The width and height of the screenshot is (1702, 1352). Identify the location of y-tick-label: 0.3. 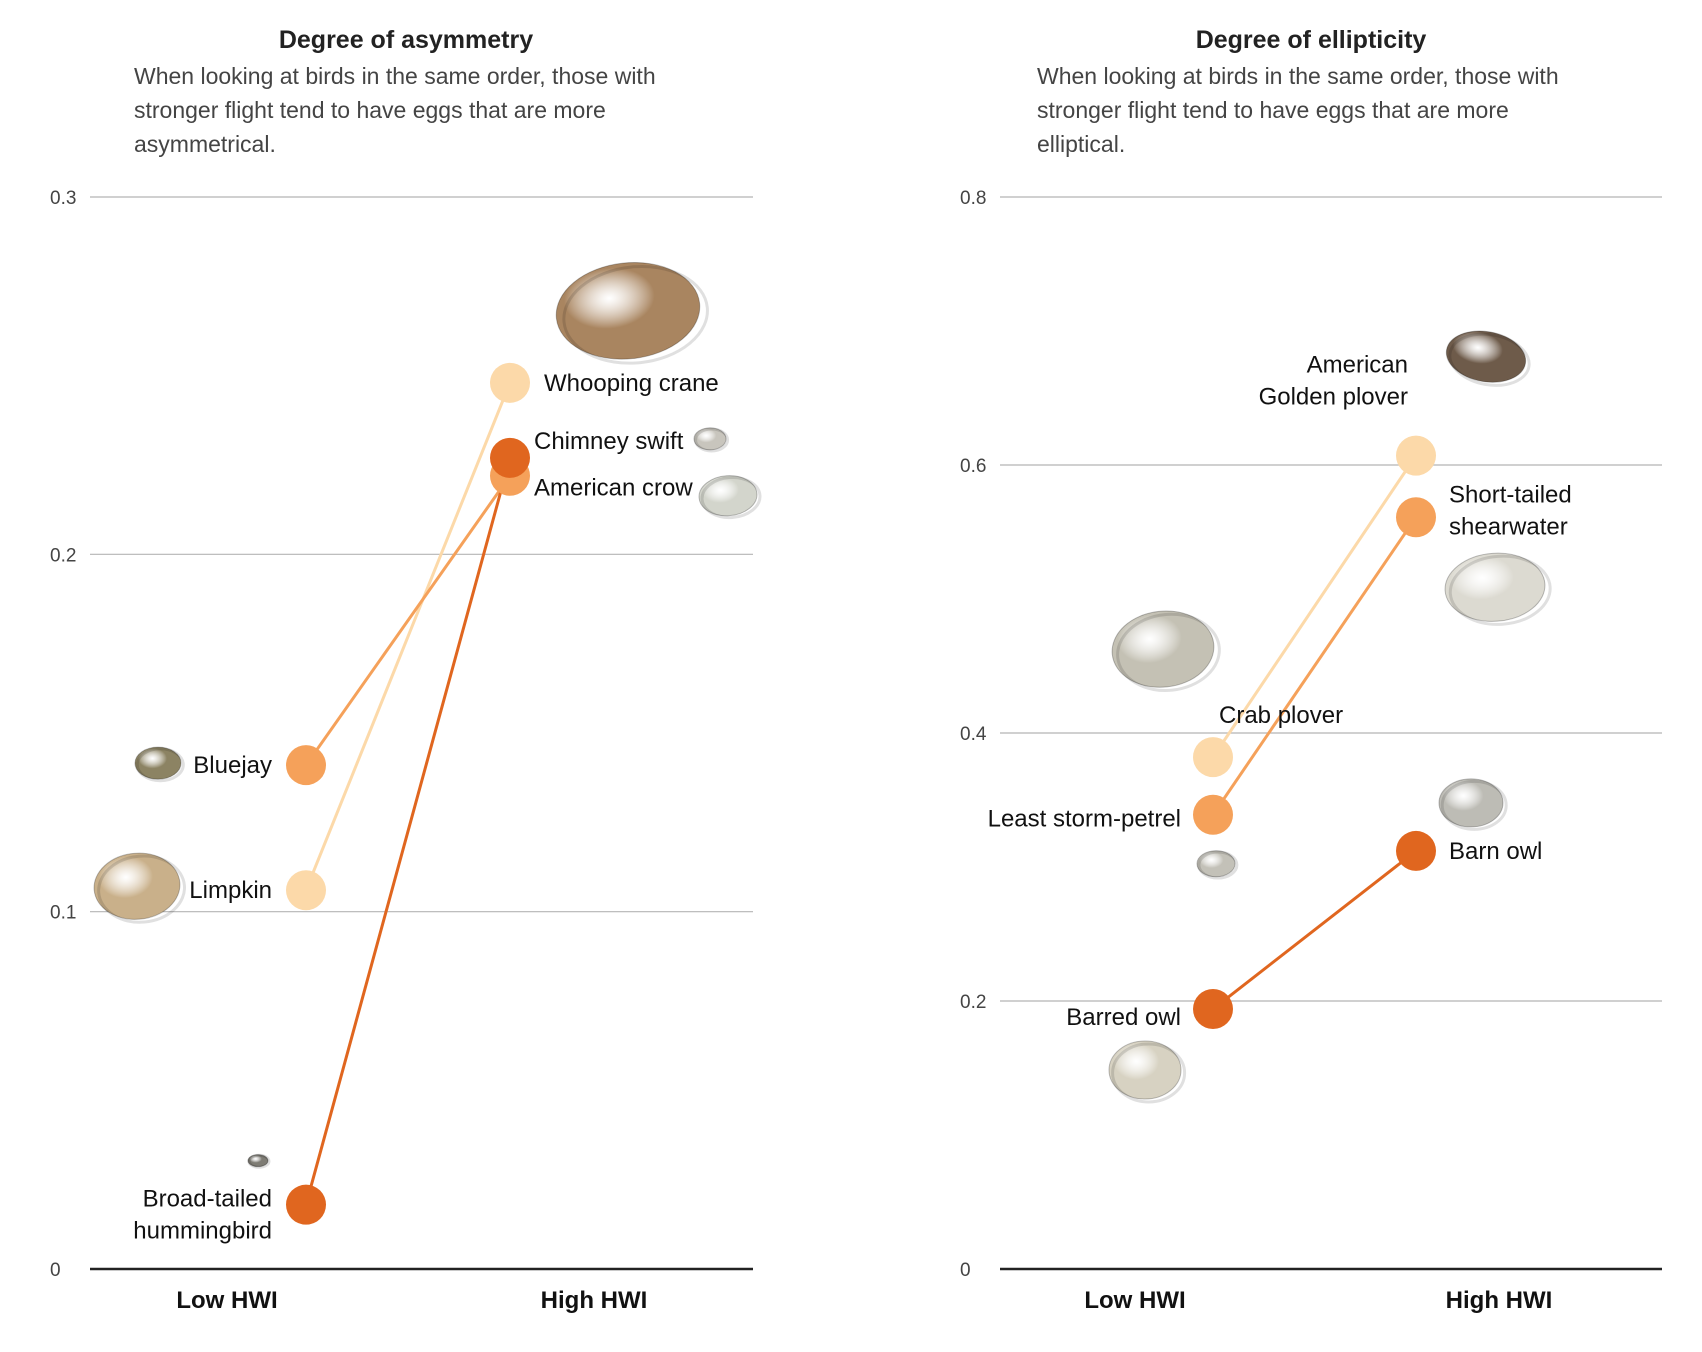
(63, 198).